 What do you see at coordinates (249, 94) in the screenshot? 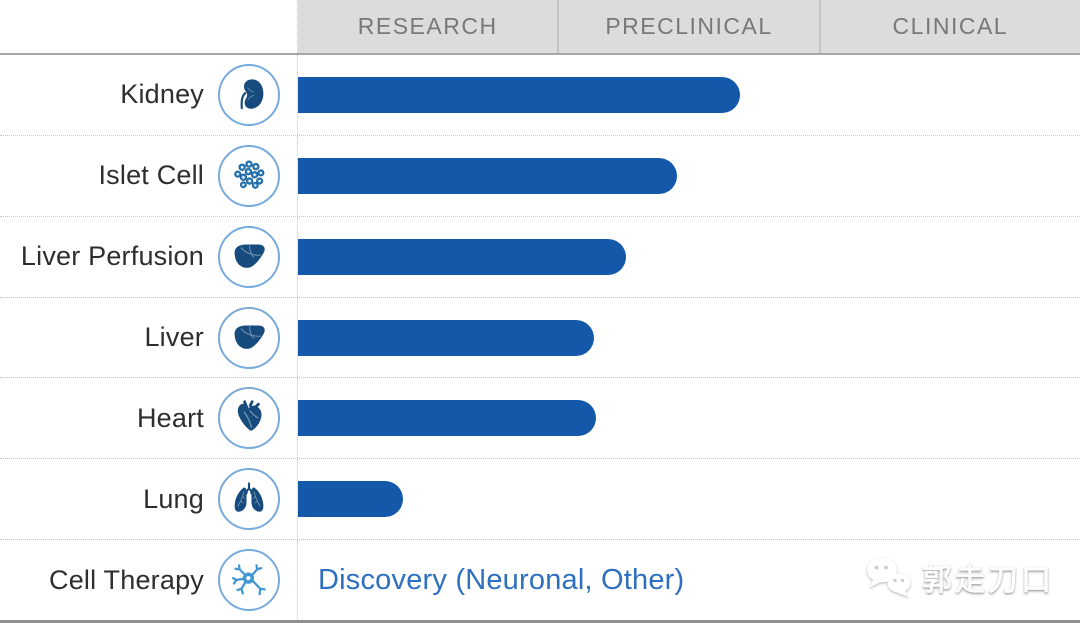
I see `kidney-icon` at bounding box center [249, 94].